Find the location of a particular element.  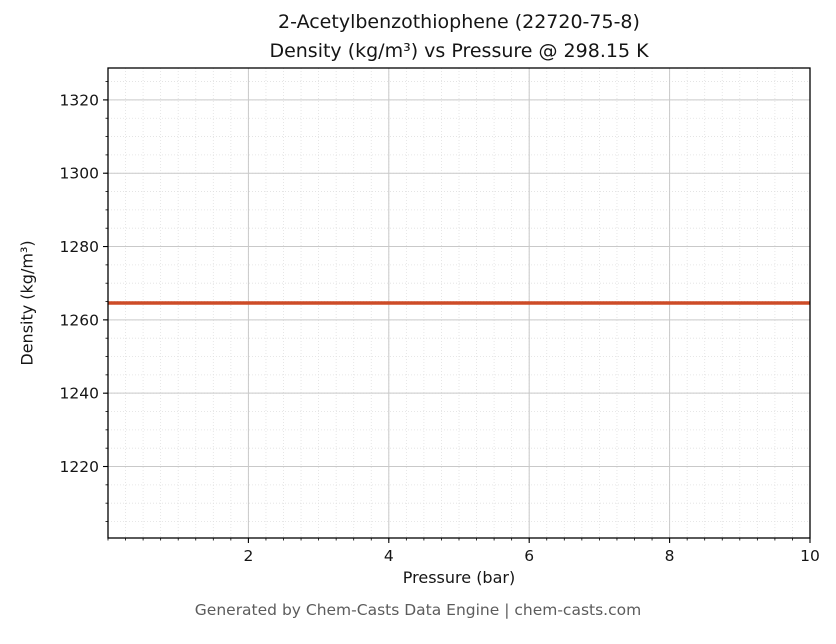

y-tick-label: 1280 is located at coordinates (79, 247).